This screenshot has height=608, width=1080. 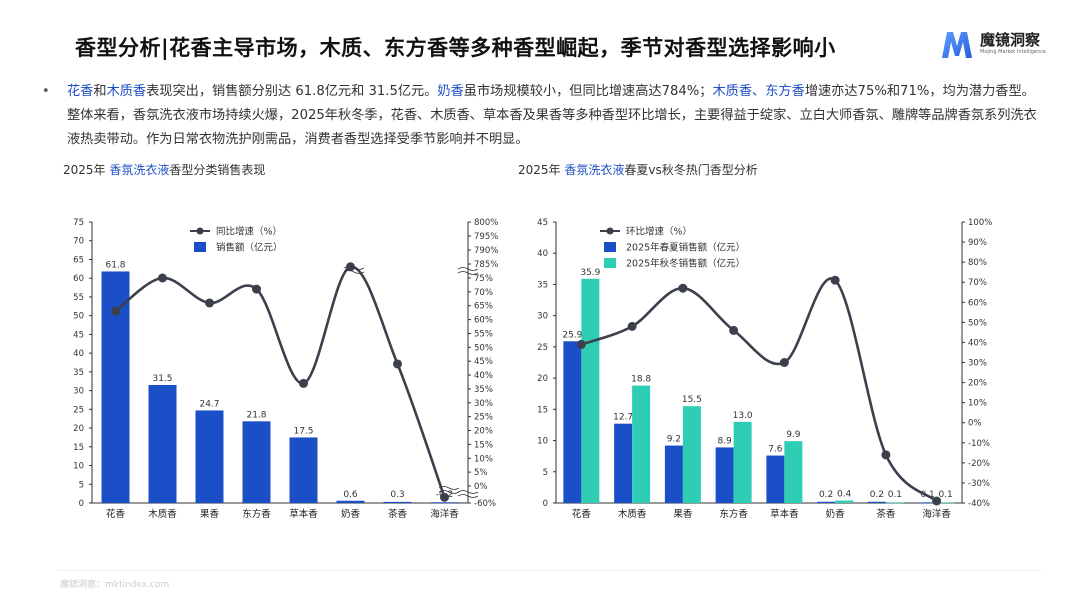 I want to click on bar-data-label: 61.8, so click(x=115, y=265).